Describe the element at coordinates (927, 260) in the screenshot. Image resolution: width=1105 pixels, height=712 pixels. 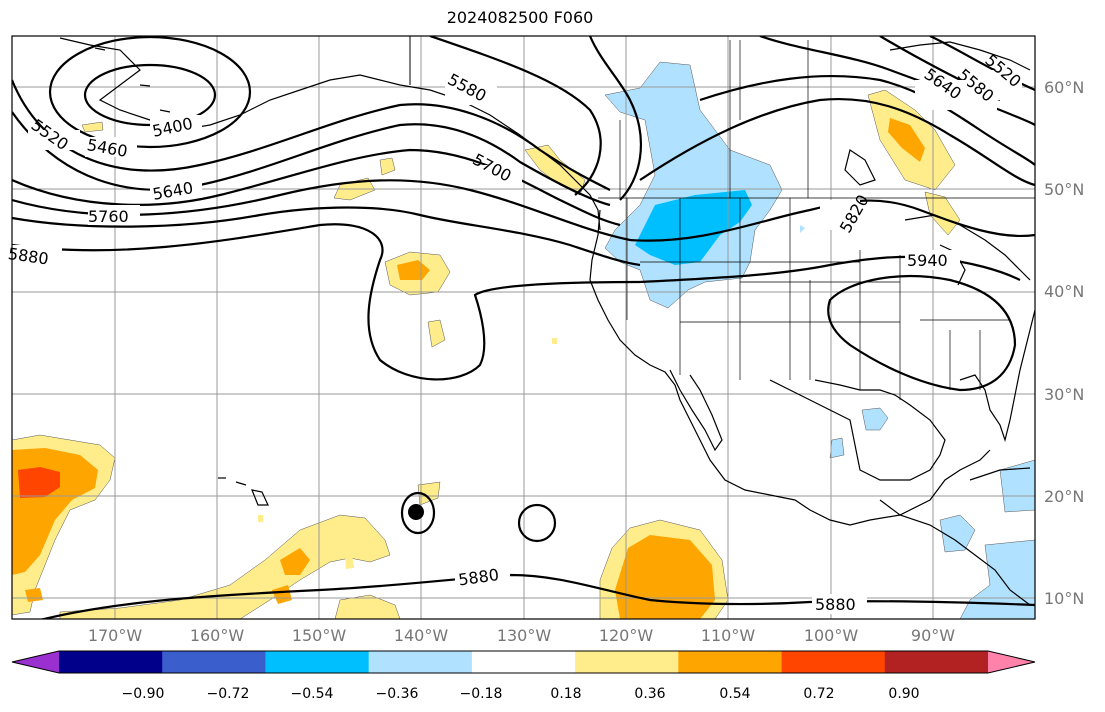
I see `svg-text: 5940` at that location.